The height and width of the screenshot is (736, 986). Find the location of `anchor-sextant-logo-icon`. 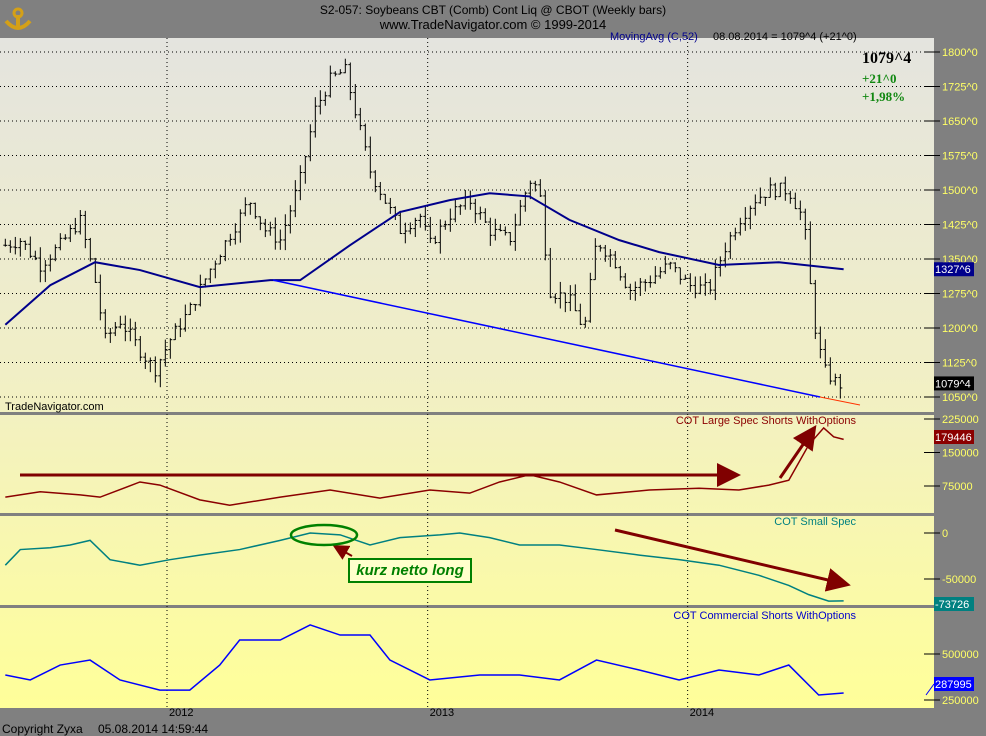

anchor-sextant-logo-icon is located at coordinates (18, 18).